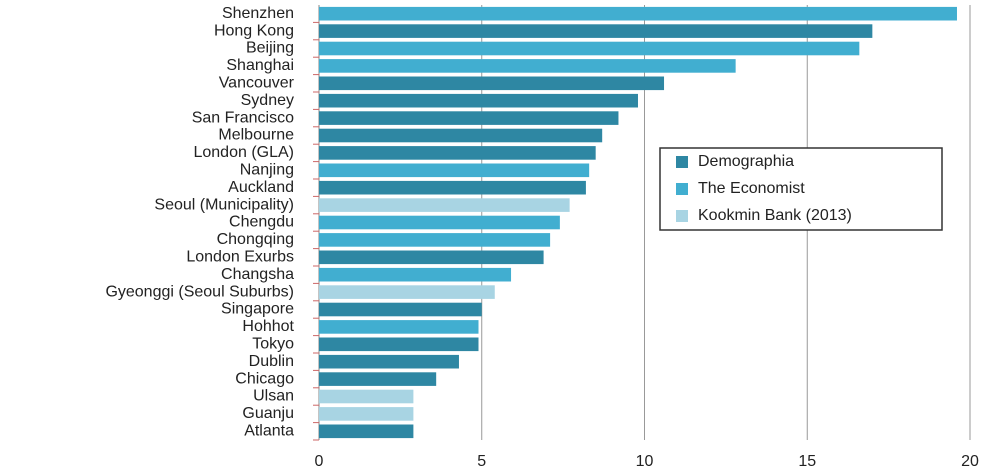  I want to click on legend-label: Kookmin Bank (2013), so click(775, 215).